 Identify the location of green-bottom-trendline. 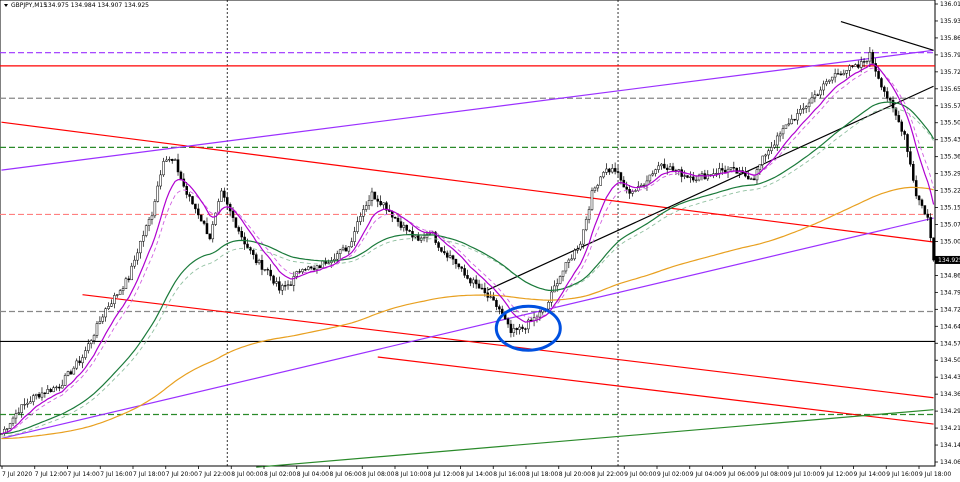
(595, 438).